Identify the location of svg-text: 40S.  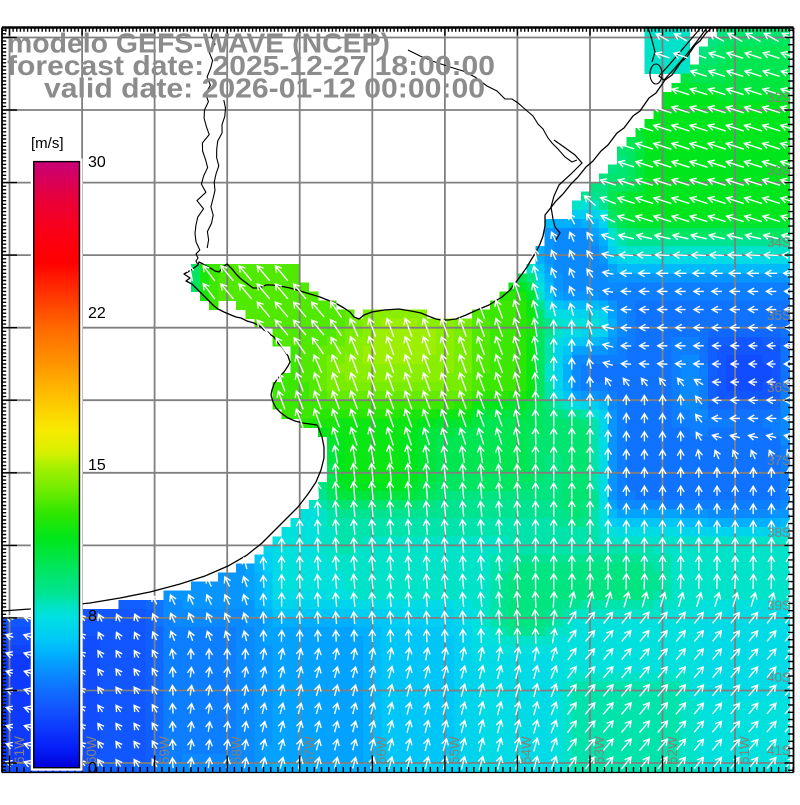
(779, 677).